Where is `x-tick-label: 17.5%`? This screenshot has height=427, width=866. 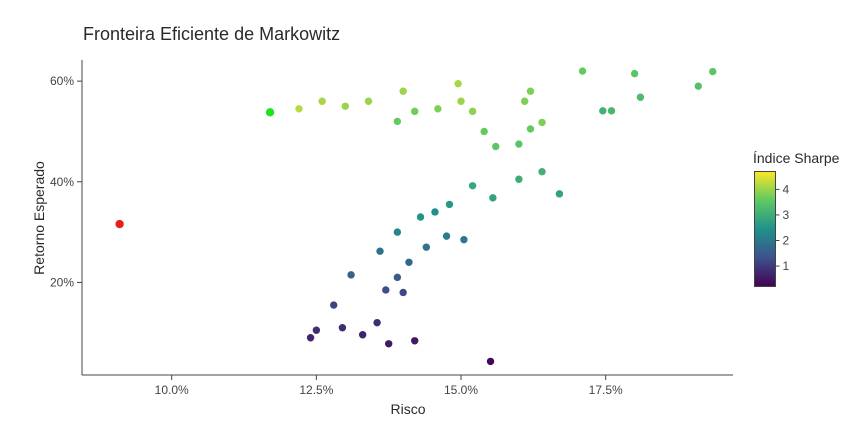 x-tick-label: 17.5% is located at coordinates (606, 390).